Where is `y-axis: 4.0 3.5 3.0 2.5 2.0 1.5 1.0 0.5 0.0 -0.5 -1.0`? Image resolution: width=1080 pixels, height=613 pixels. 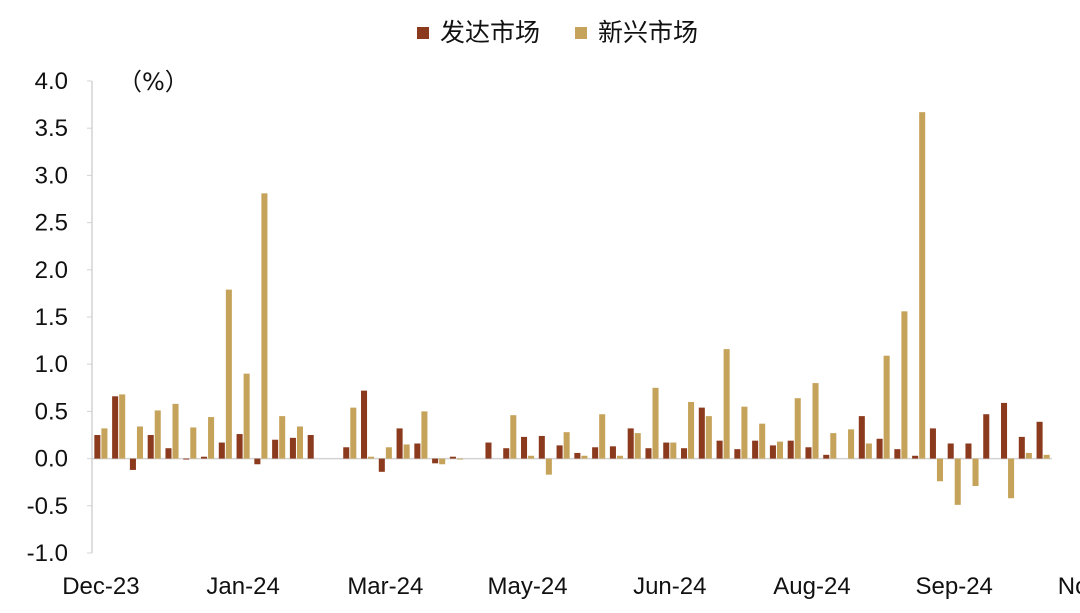 y-axis: 4.0 3.5 3.0 2.5 2.0 1.5 1.0 0.5 0.0 -0.5 -1.0 is located at coordinates (60, 317).